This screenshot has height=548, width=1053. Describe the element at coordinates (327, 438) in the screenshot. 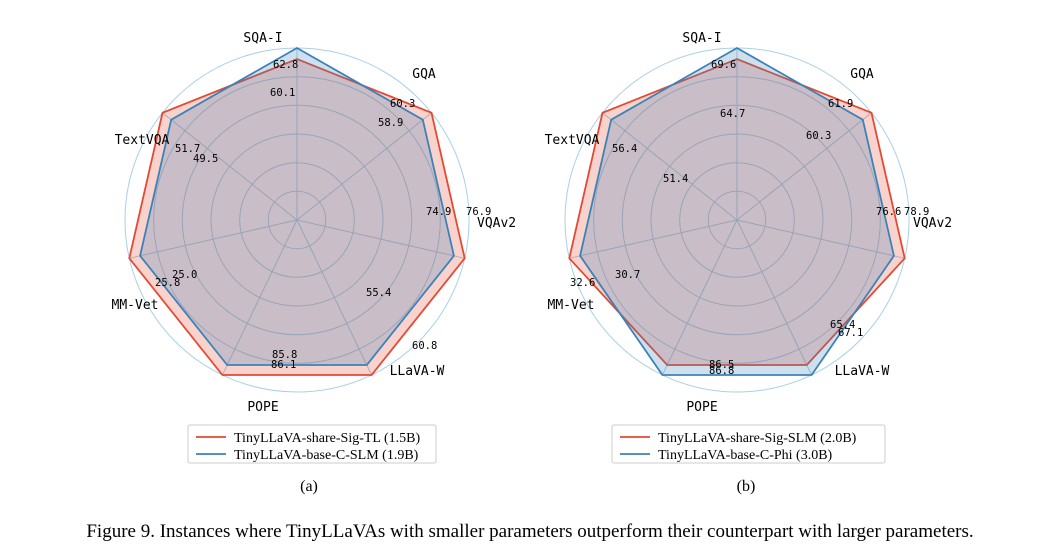

I see `legend-entry: TinyLLaVA-share-Sig-TL (1.5B)` at that location.